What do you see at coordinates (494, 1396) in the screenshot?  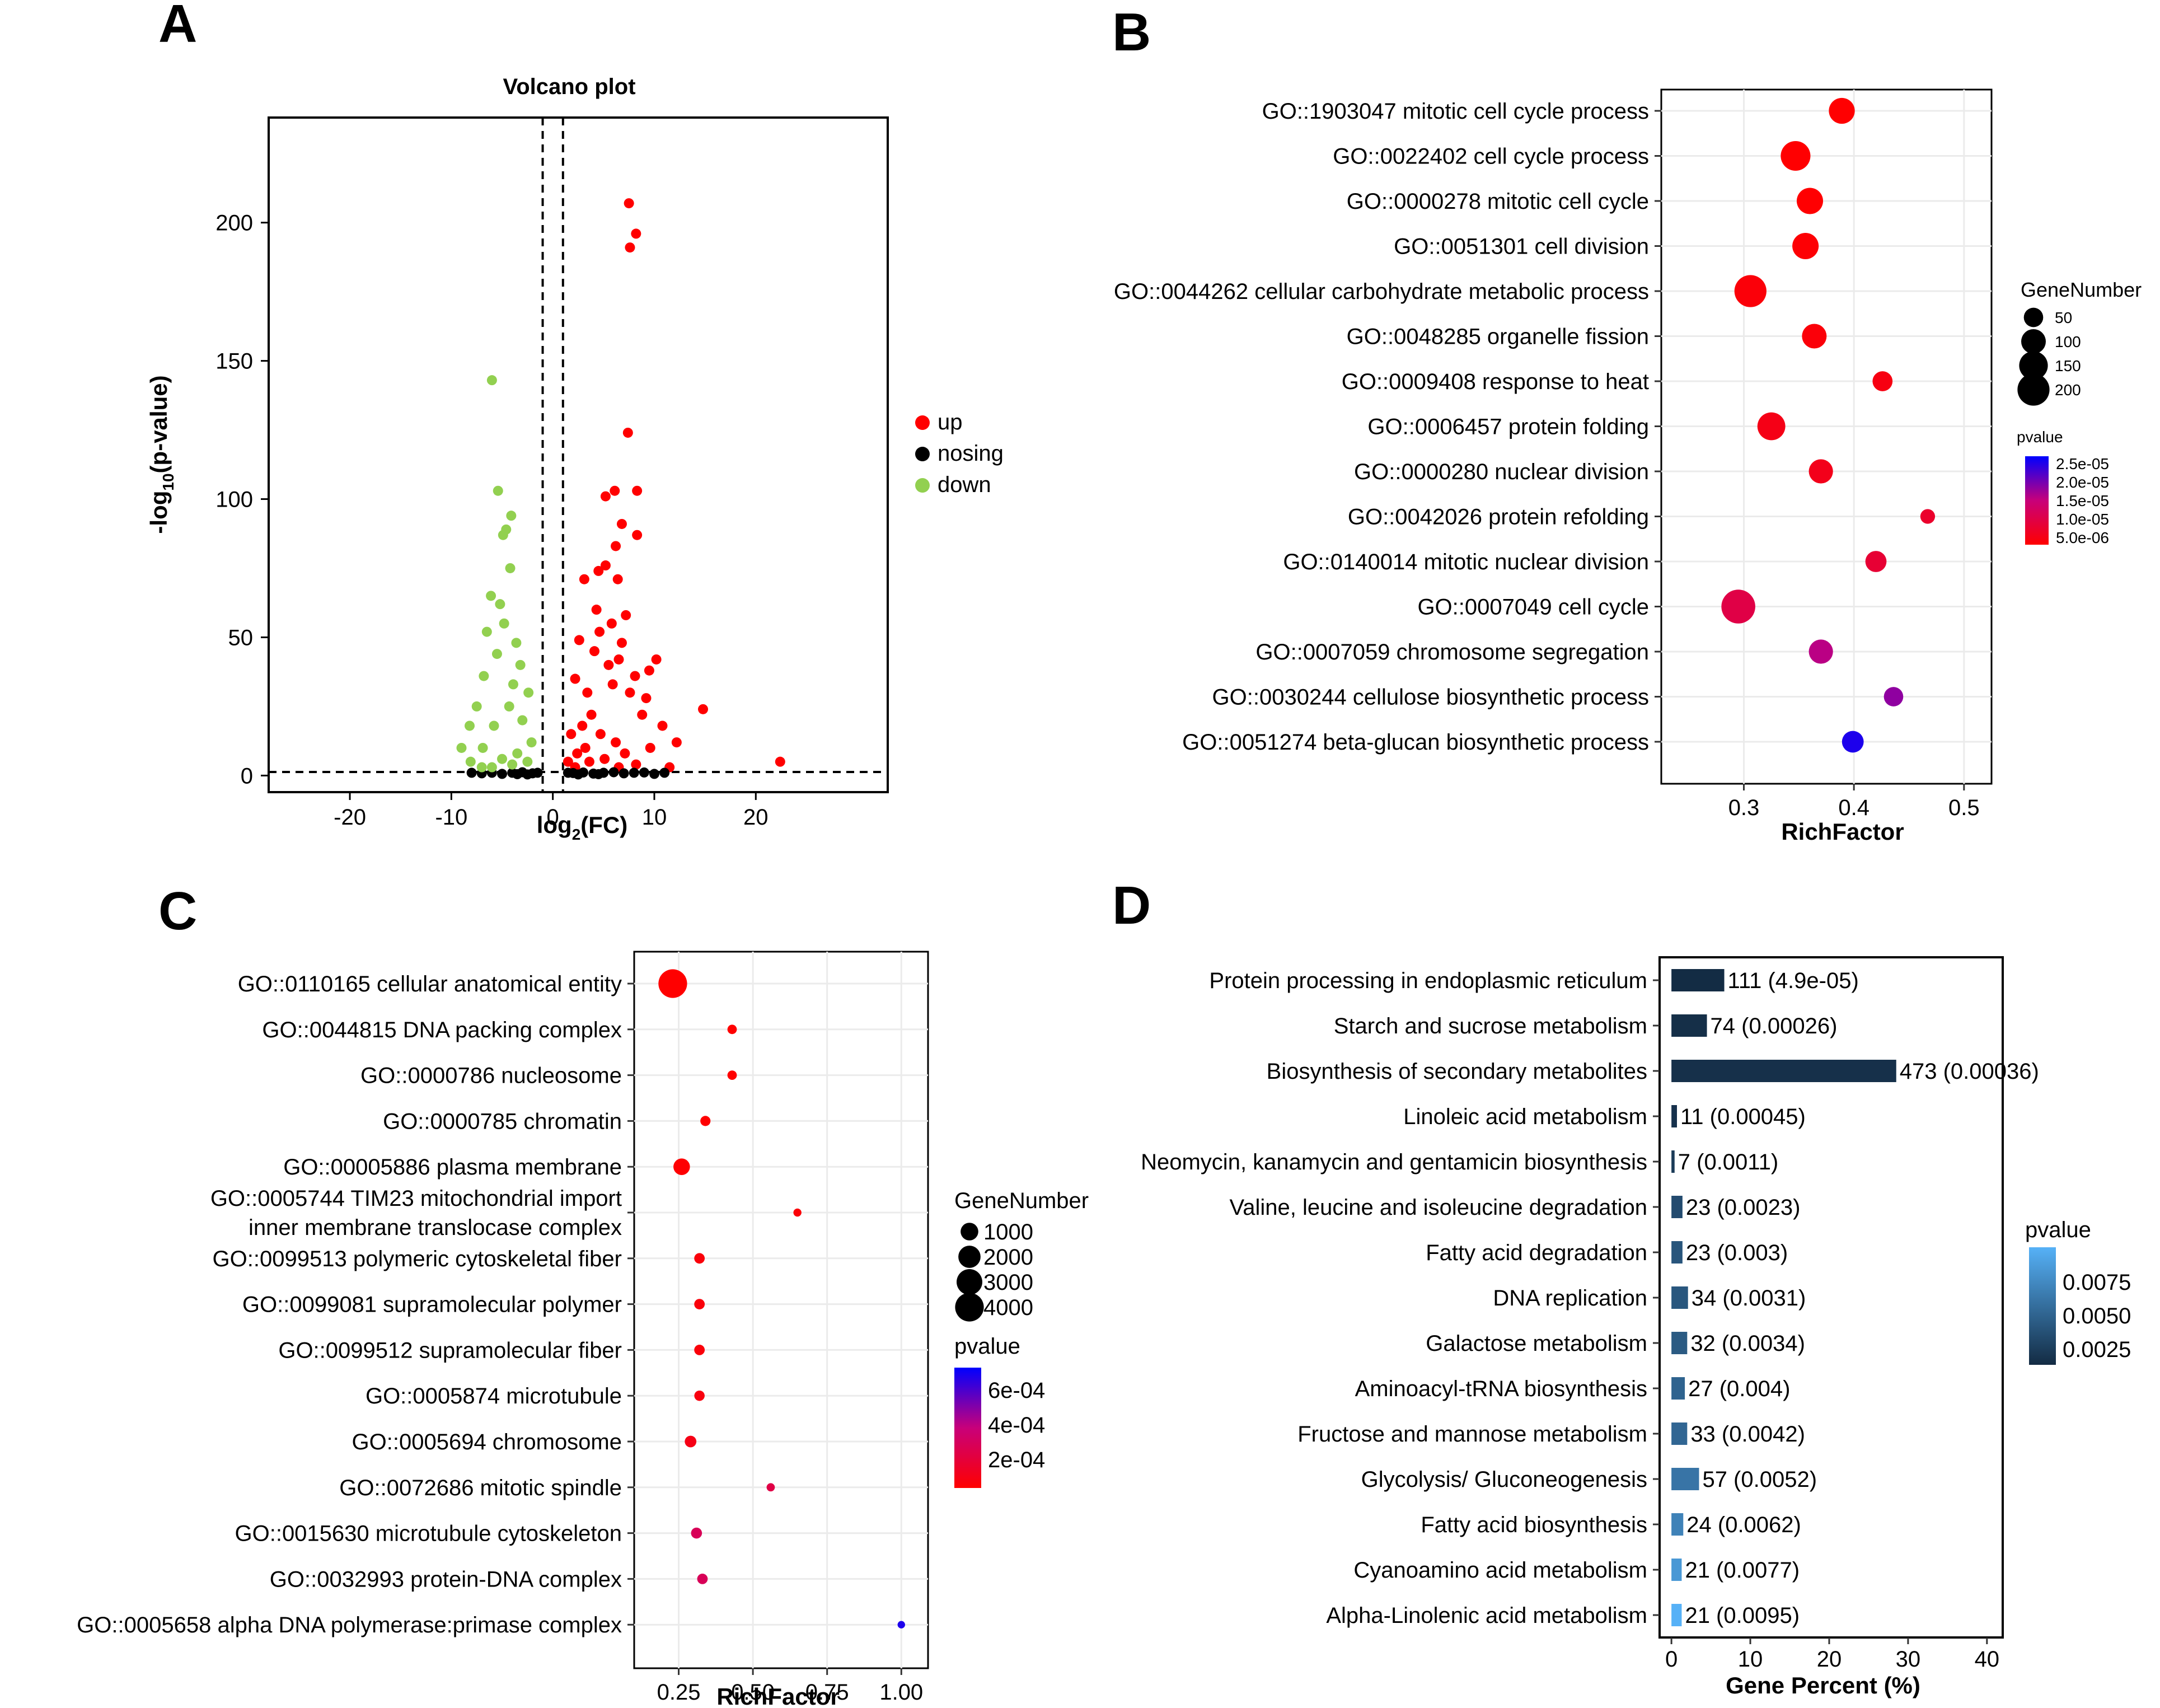 I see `panel-c-term-label: GO::0005874 microtubule` at bounding box center [494, 1396].